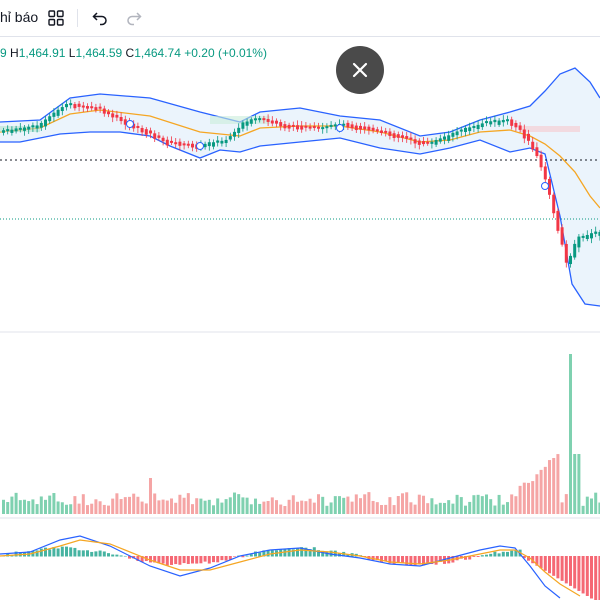 This screenshot has width=600, height=600. What do you see at coordinates (14, 53) in the screenshot?
I see `high-label: H` at bounding box center [14, 53].